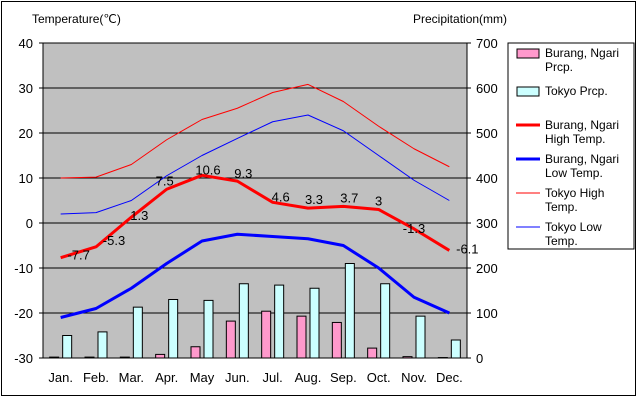 This screenshot has height=400, width=640. Describe the element at coordinates (273, 377) in the screenshot. I see `x-tick-label: Jul.` at that location.